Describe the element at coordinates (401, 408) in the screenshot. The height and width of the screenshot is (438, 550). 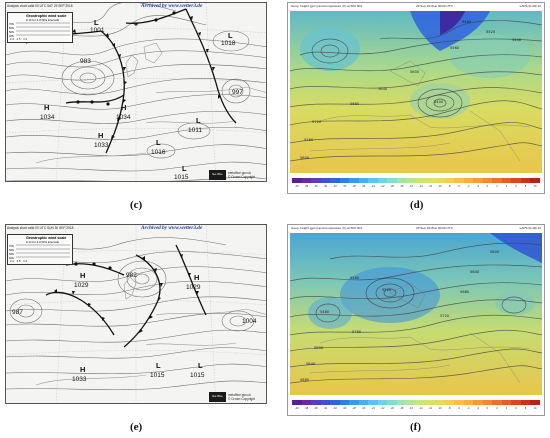
I see `colorbar-tick-label: -18` at that location.